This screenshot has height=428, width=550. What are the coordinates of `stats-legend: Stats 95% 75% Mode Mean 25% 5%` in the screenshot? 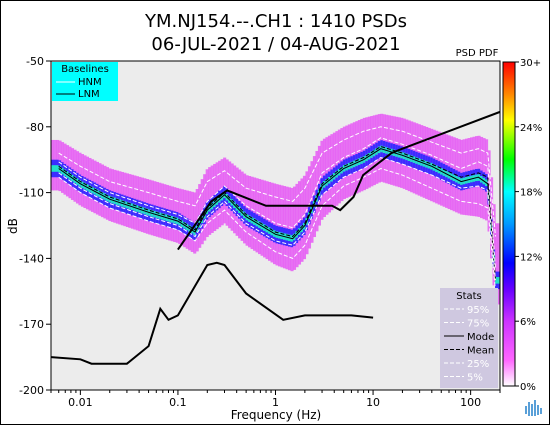 It's located at (469, 338).